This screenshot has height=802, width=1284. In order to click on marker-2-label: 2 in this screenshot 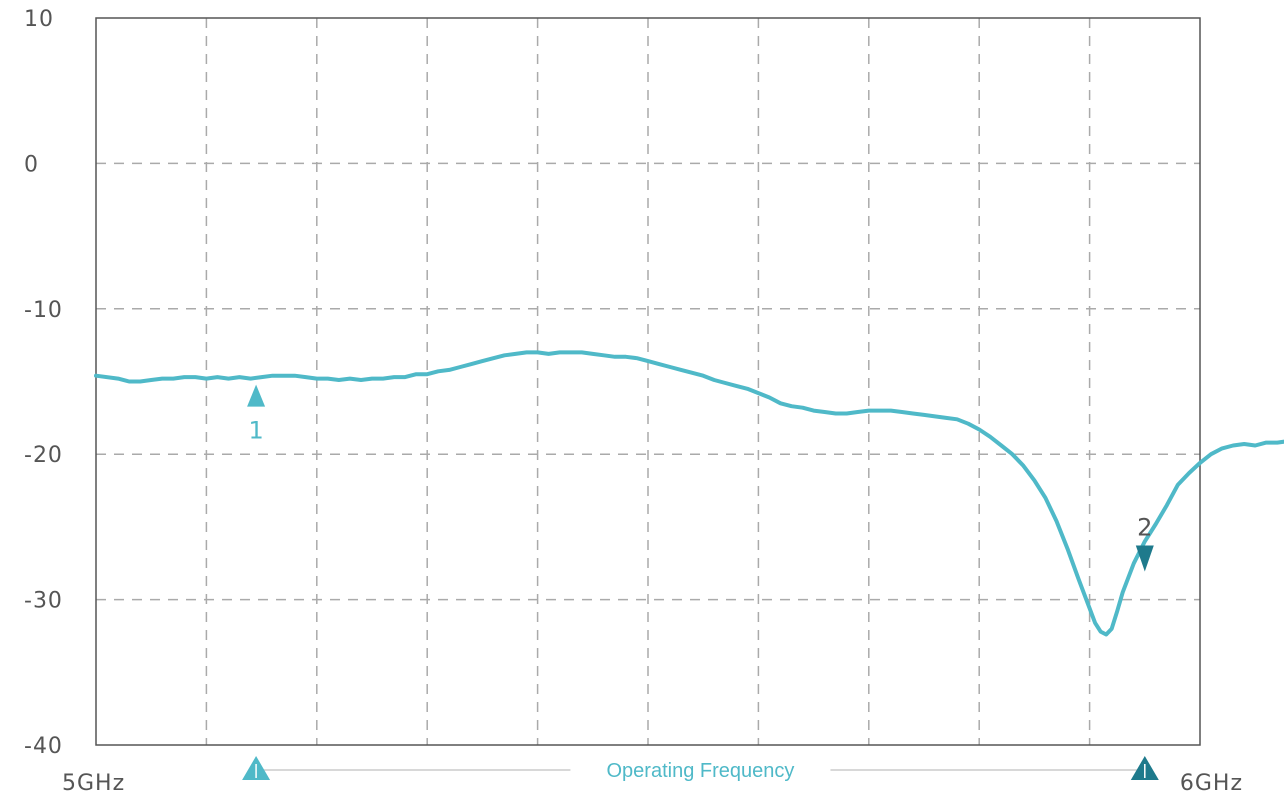, I will do `click(1144, 527)`.